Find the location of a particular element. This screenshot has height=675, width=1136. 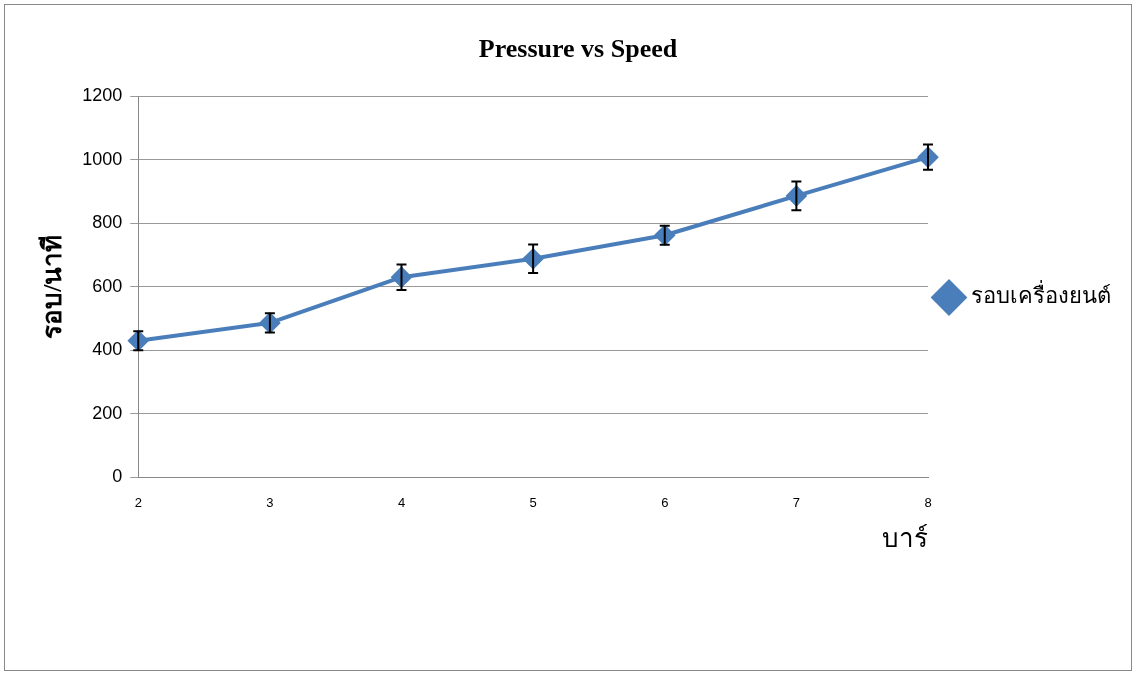

chart-title: Pressure vs Speed is located at coordinates (578, 49).